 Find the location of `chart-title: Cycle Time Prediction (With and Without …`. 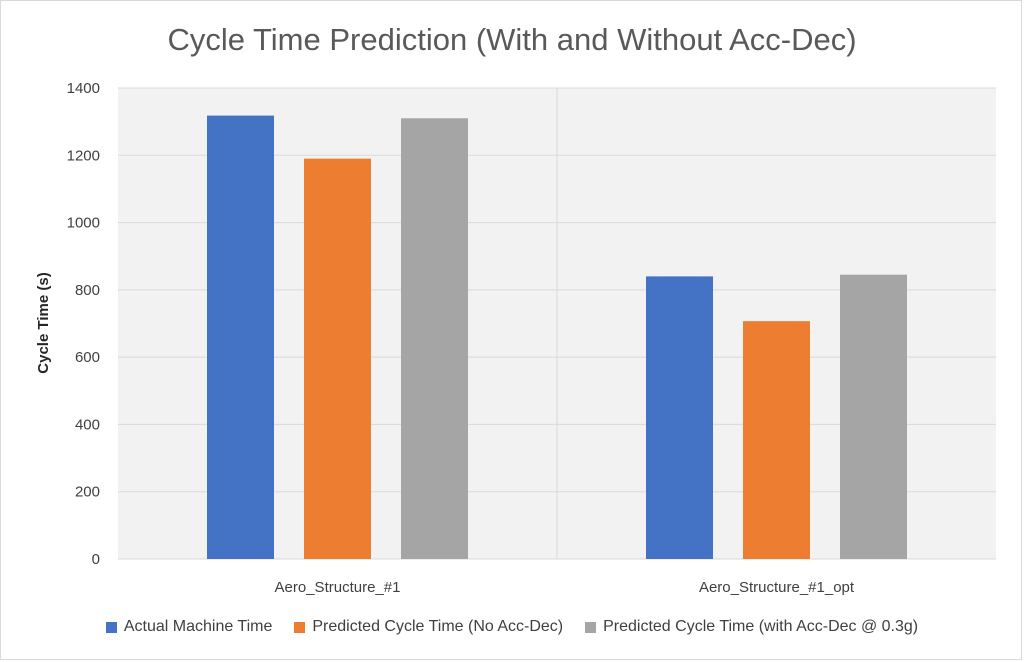

chart-title: Cycle Time Prediction (With and Without … is located at coordinates (512, 39).